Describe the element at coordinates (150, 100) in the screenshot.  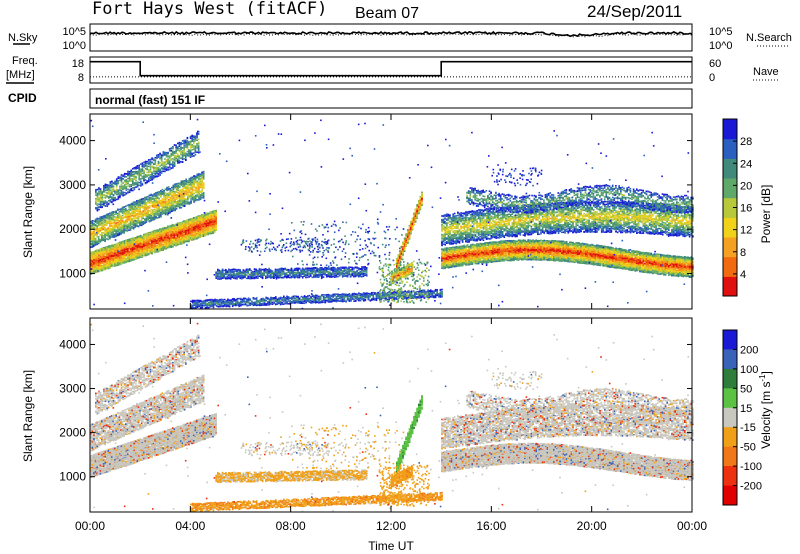
I see `cpid-text: normal (fast) 151 IF` at that location.